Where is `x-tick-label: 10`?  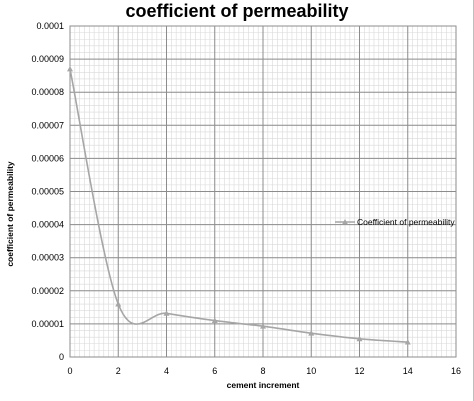
x-tick-label: 10 is located at coordinates (311, 371).